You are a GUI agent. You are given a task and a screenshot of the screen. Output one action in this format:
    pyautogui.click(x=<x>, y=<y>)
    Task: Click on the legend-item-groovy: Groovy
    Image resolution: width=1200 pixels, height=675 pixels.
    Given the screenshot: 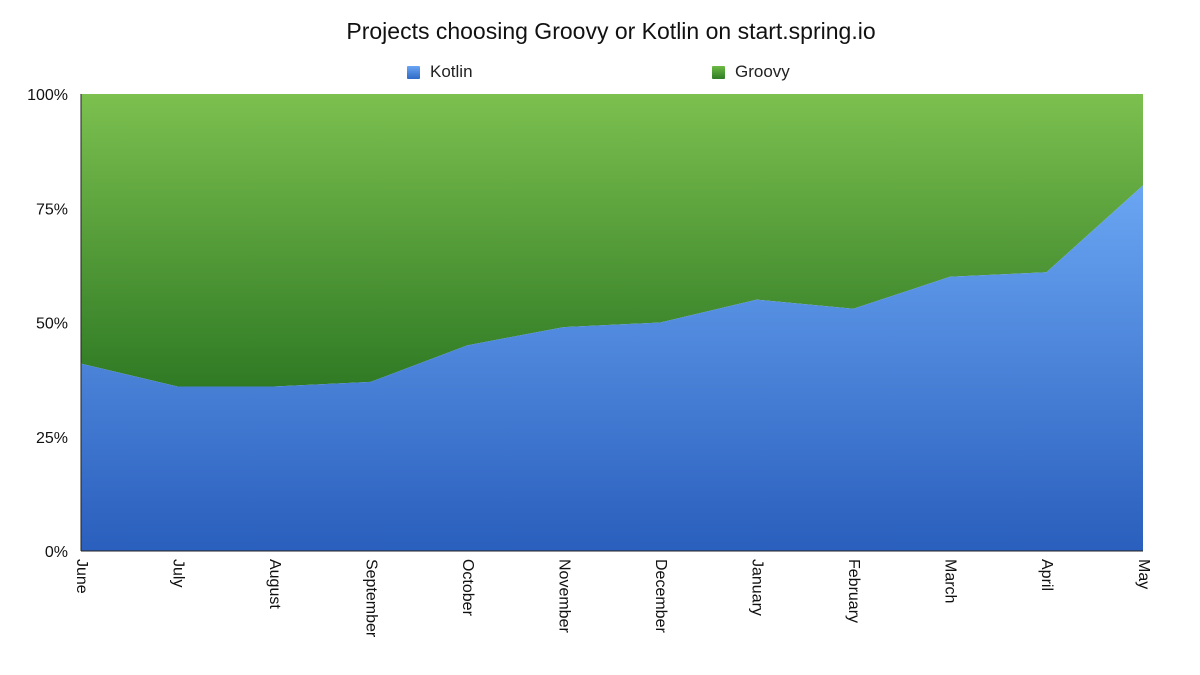 What is the action you would take?
    pyautogui.click(x=751, y=72)
    